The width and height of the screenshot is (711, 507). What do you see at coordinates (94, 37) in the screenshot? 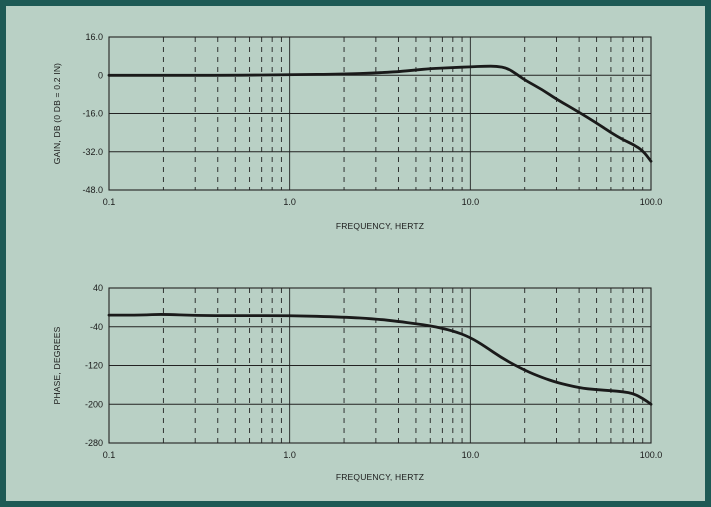
I see `gain-y-tick-label: 16.0` at bounding box center [94, 37].